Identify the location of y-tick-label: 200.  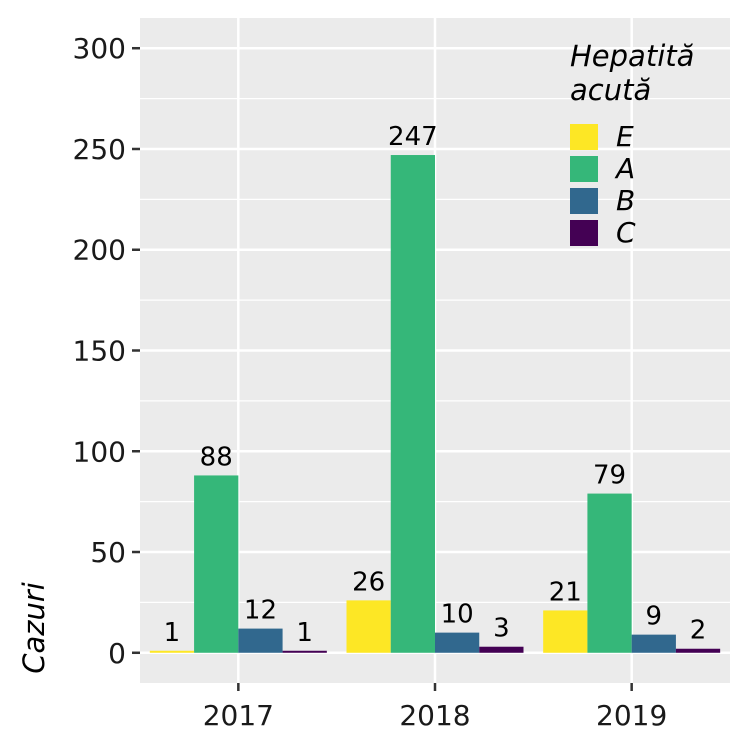
(99, 250).